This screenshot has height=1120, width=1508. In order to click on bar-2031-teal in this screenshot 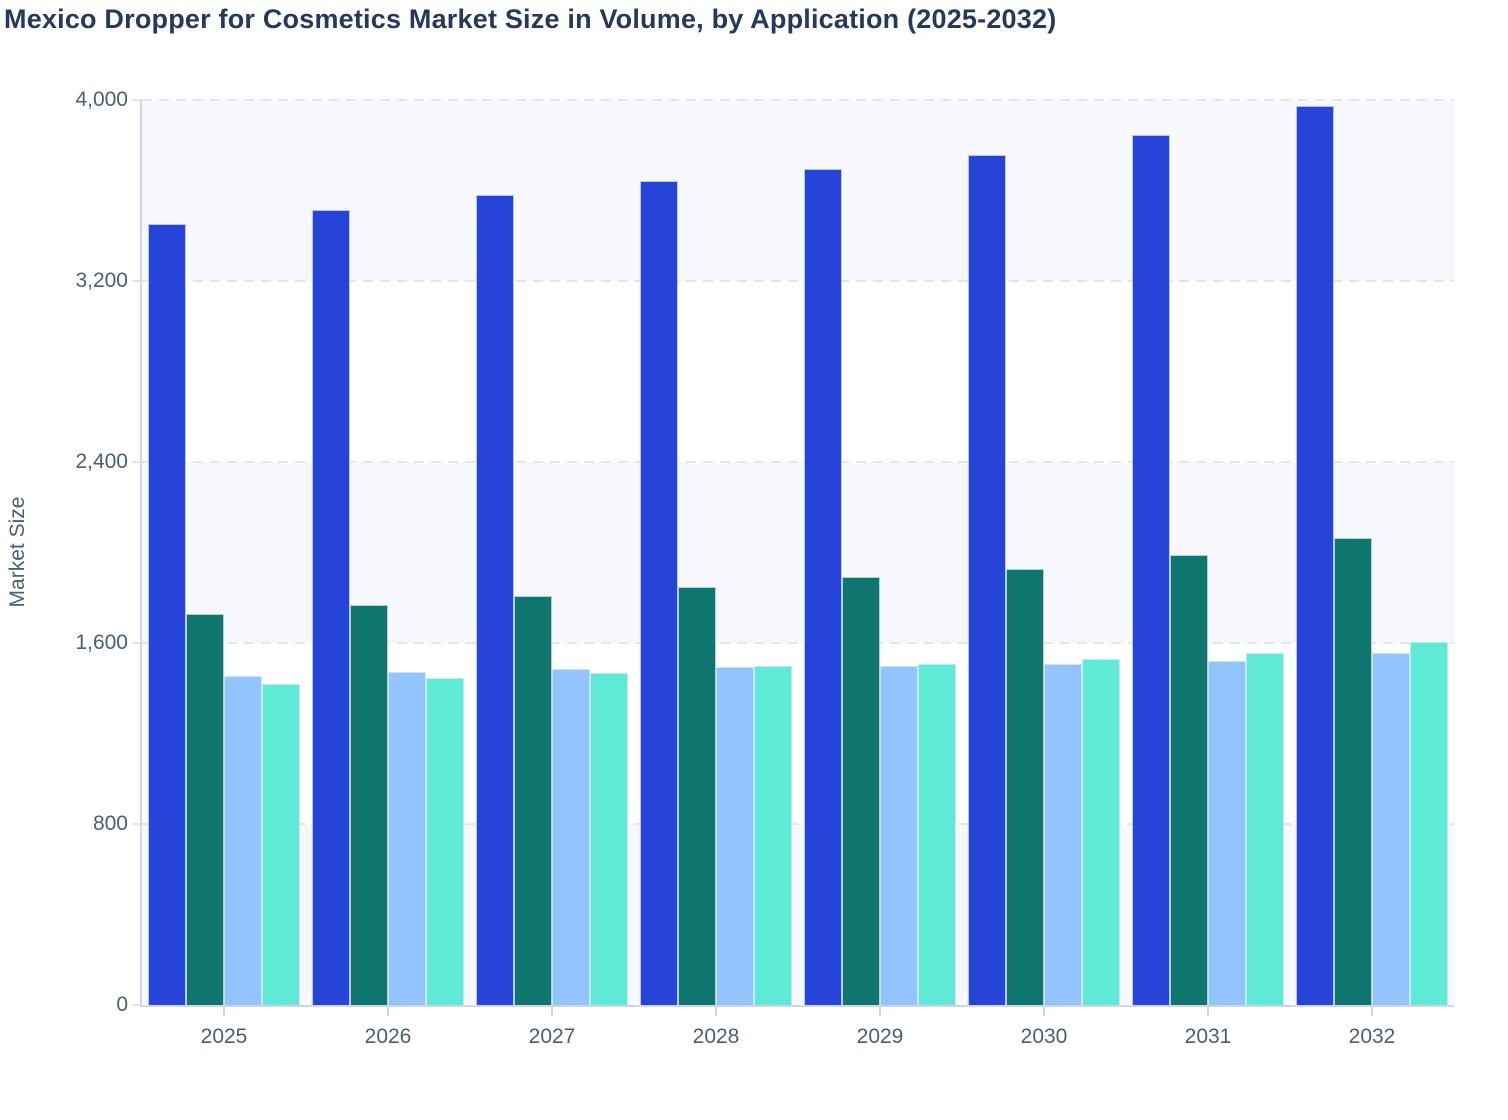, I will do `click(1189, 780)`.